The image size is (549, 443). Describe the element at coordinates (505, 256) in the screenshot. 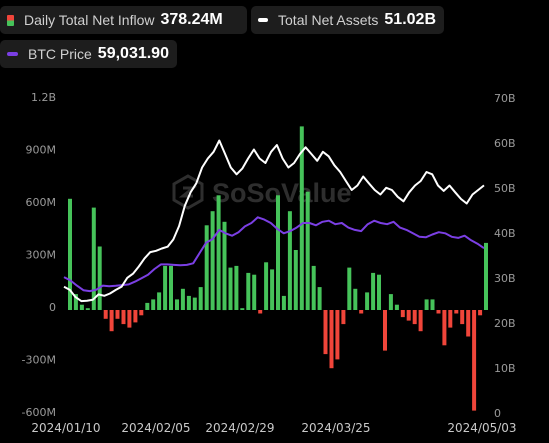

I see `right-axis: 70B 60B 50B 40B 30B 20B 10B 0` at that location.